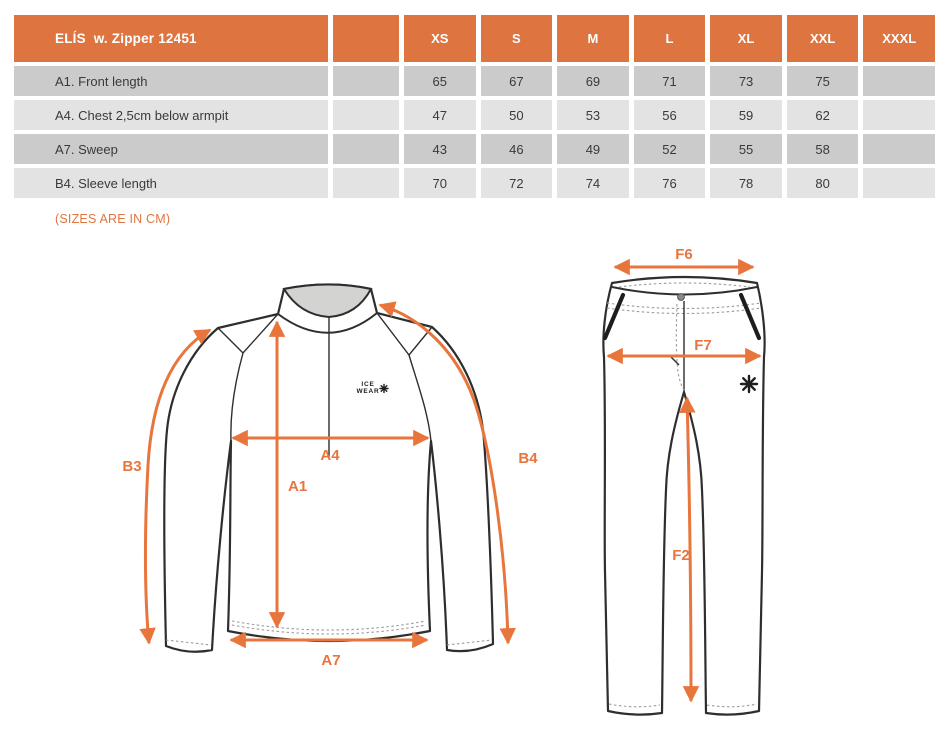 The image size is (949, 754). I want to click on value-cell: 56, so click(669, 115).